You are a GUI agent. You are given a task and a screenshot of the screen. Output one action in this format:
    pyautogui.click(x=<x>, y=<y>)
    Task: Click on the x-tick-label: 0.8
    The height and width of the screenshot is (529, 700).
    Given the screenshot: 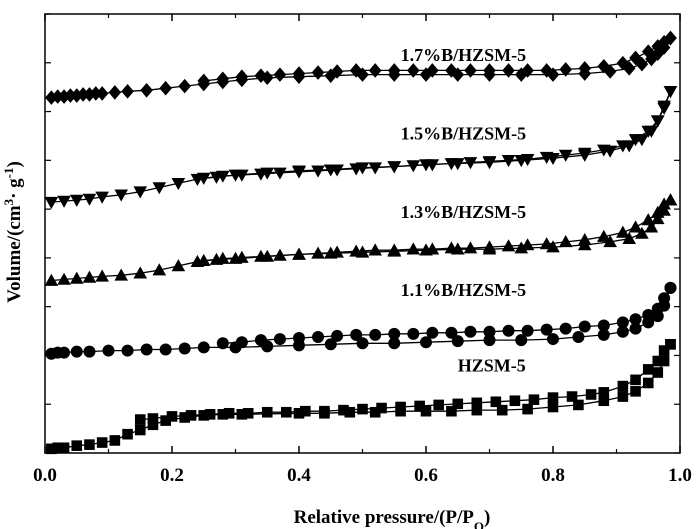 What is the action you would take?
    pyautogui.click(x=553, y=475)
    